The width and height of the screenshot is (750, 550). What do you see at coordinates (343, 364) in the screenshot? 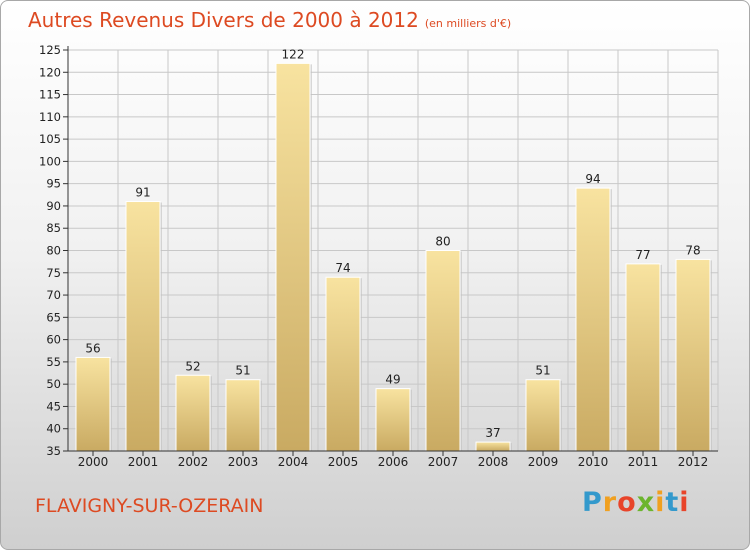
I see `bar-2005` at bounding box center [343, 364].